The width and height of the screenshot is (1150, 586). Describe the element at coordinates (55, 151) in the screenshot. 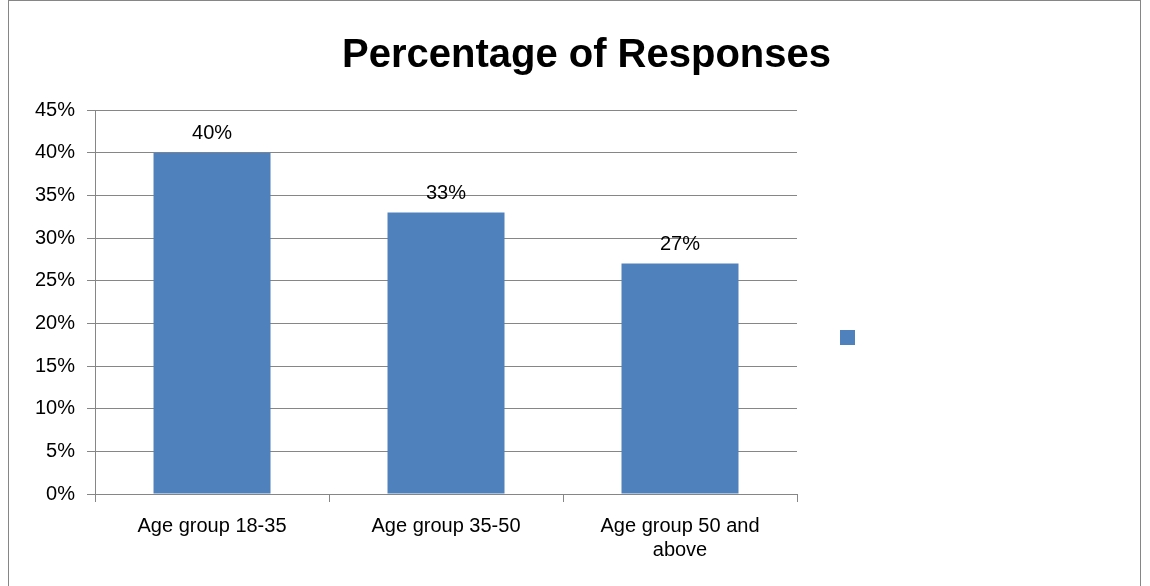

I see `y-tick-label: 40%` at that location.